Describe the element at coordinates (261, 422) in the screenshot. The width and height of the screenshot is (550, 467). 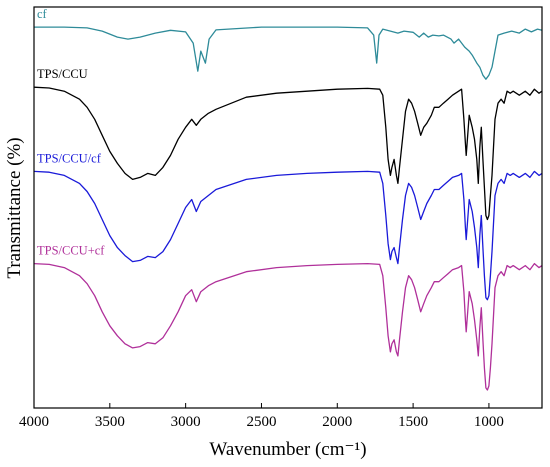
I see `x-tick-label: 2500` at that location.